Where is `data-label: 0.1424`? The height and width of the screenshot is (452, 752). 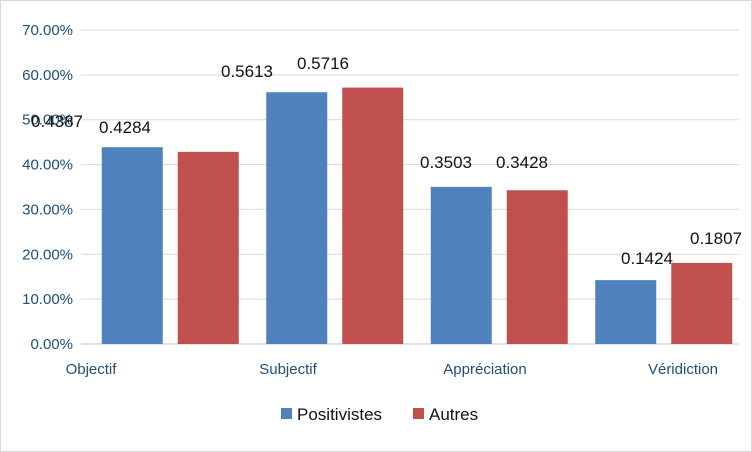
data-label: 0.1424 is located at coordinates (647, 258).